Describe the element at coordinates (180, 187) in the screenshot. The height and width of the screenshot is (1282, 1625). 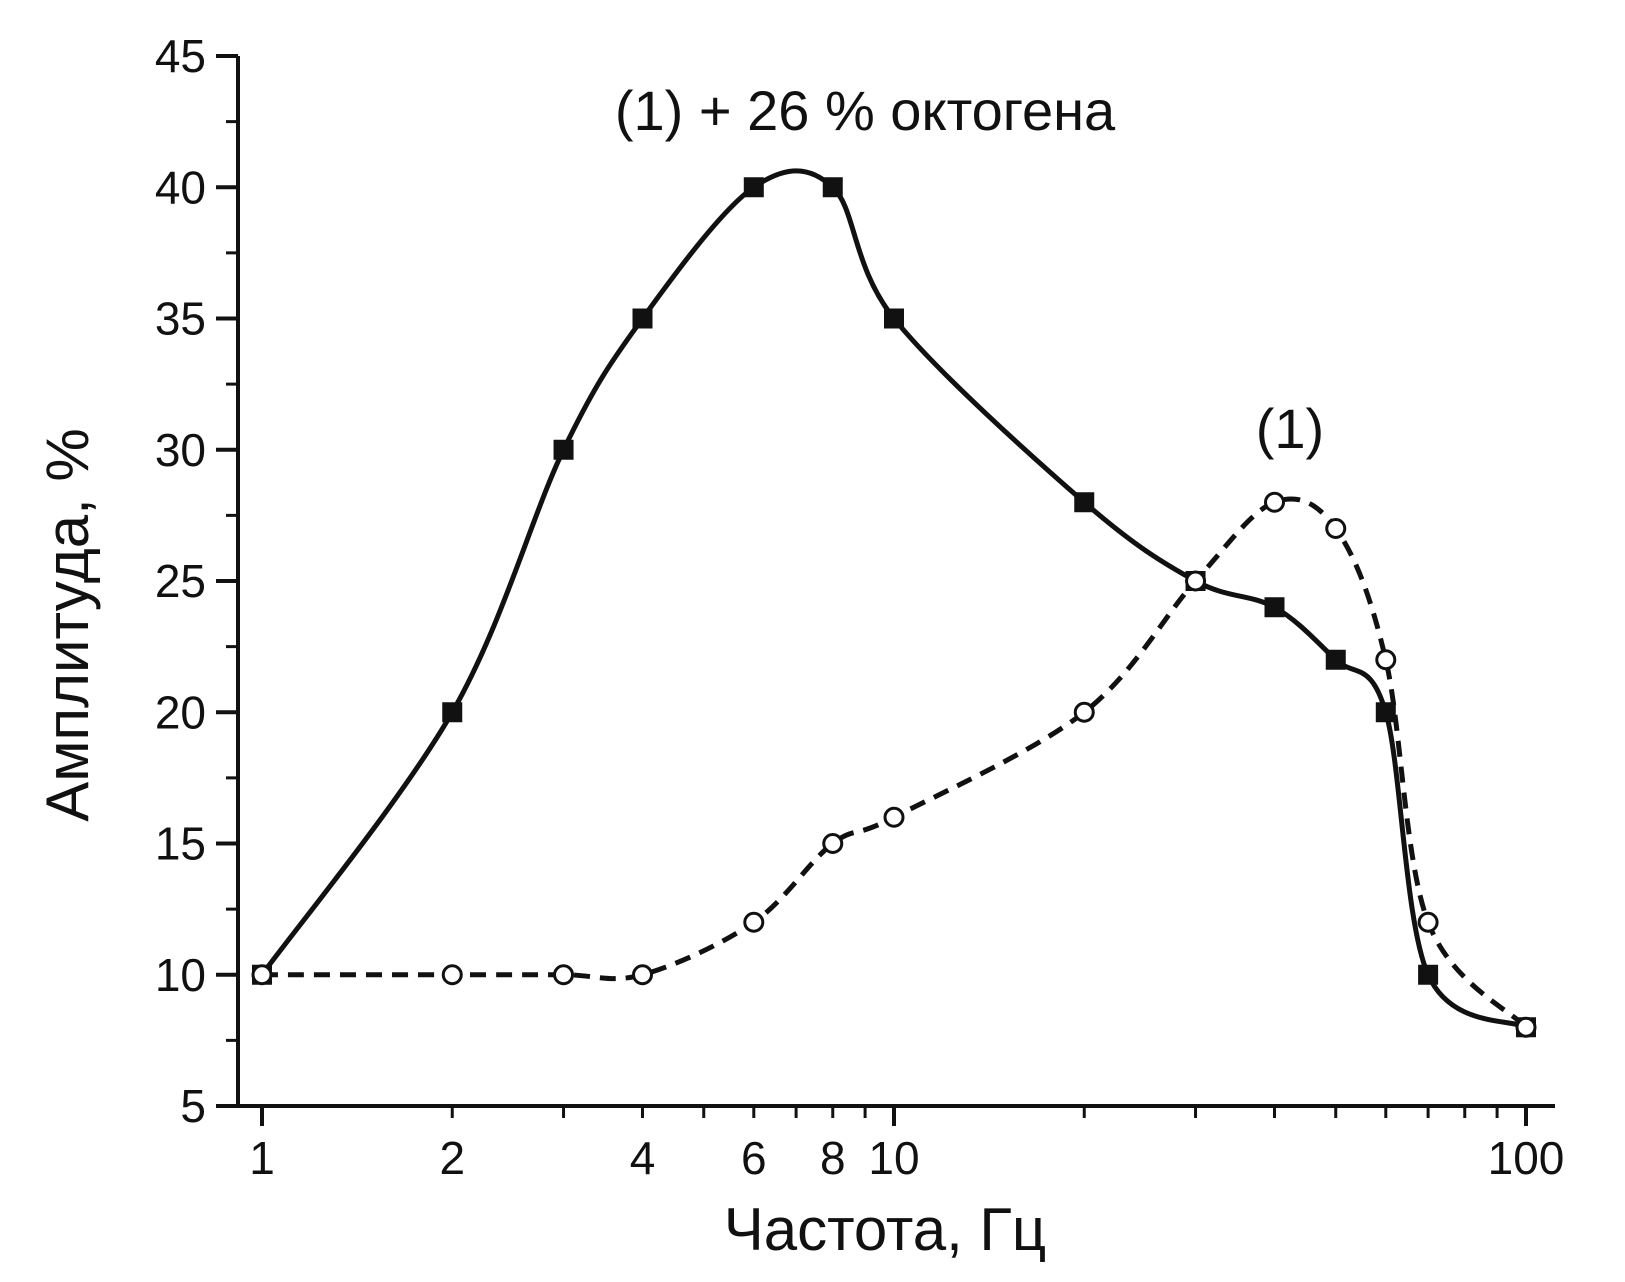
I see `y-tick-label: 40` at that location.